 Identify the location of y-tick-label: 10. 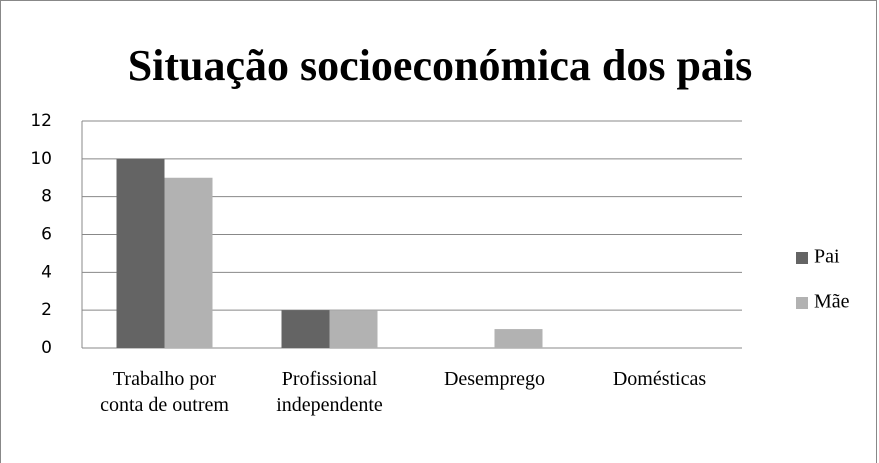
(41, 159).